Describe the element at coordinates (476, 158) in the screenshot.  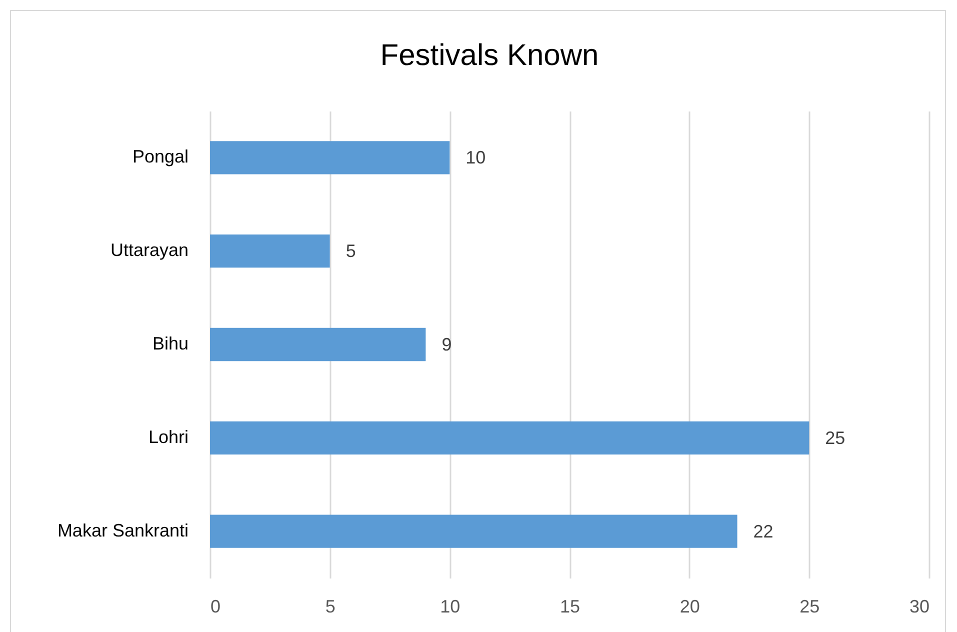
I see `data-label: 10` at that location.